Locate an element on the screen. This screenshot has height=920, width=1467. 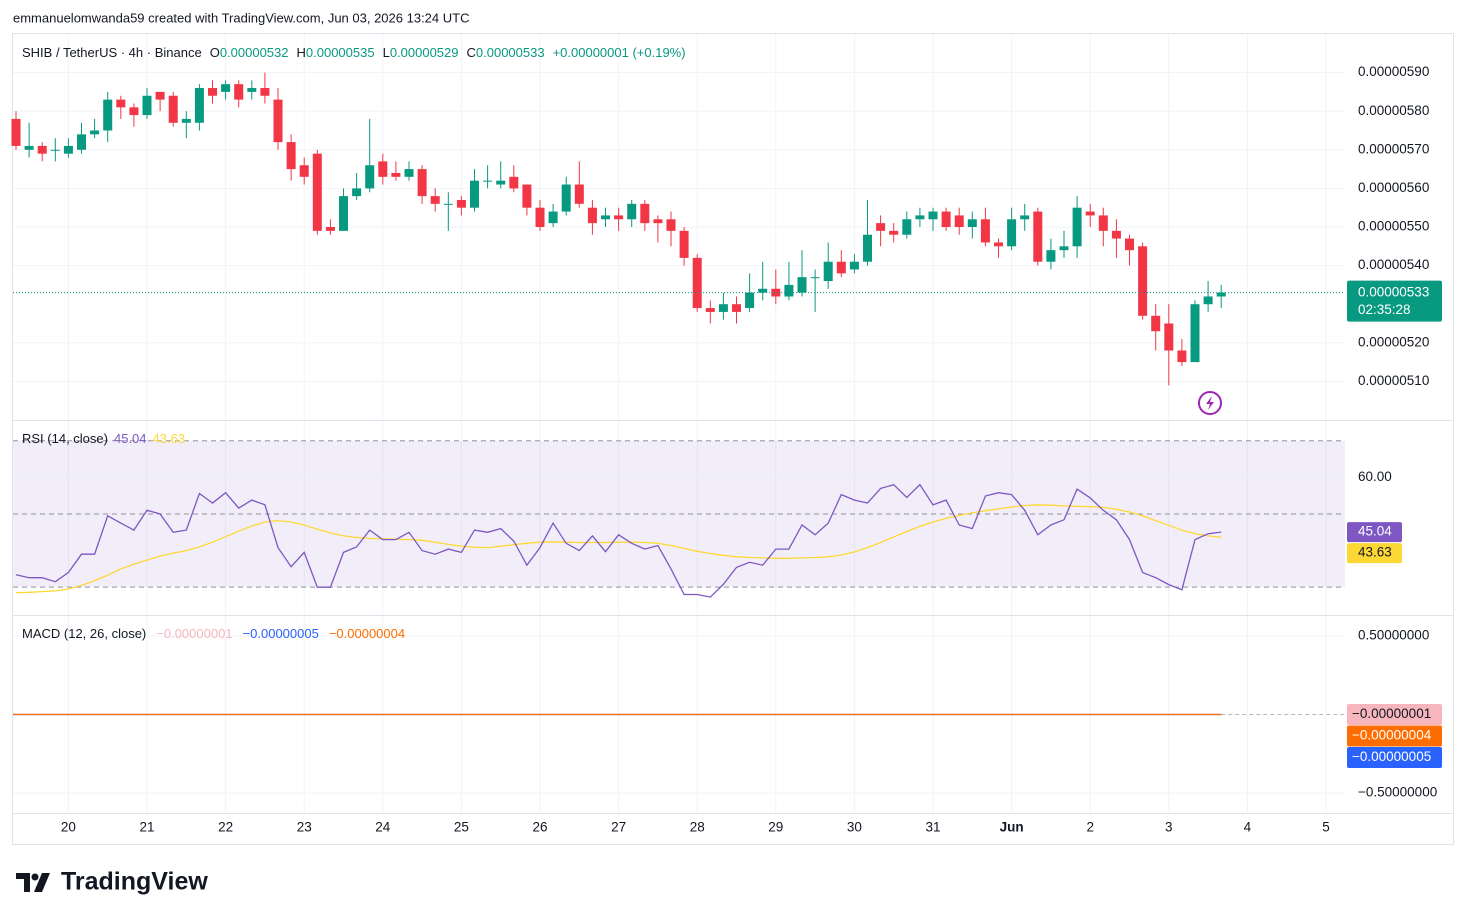
logo-text: TradingView is located at coordinates (134, 882).